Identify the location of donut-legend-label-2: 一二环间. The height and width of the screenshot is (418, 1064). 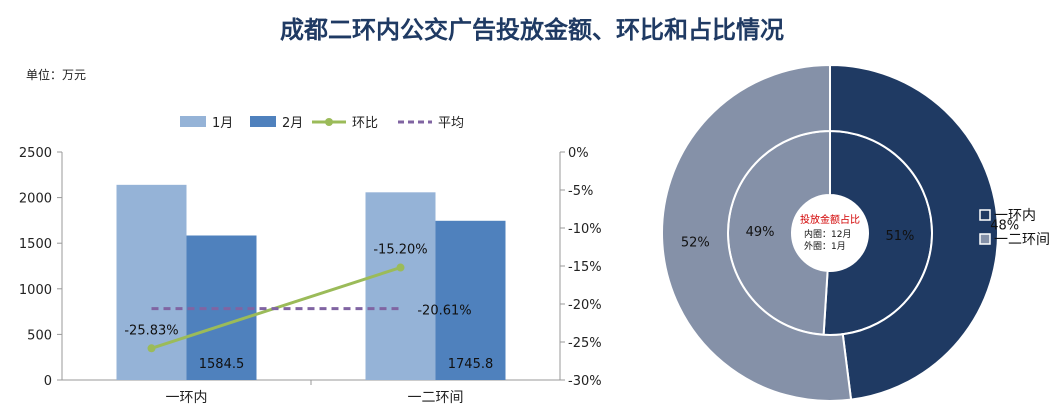
(1022, 240).